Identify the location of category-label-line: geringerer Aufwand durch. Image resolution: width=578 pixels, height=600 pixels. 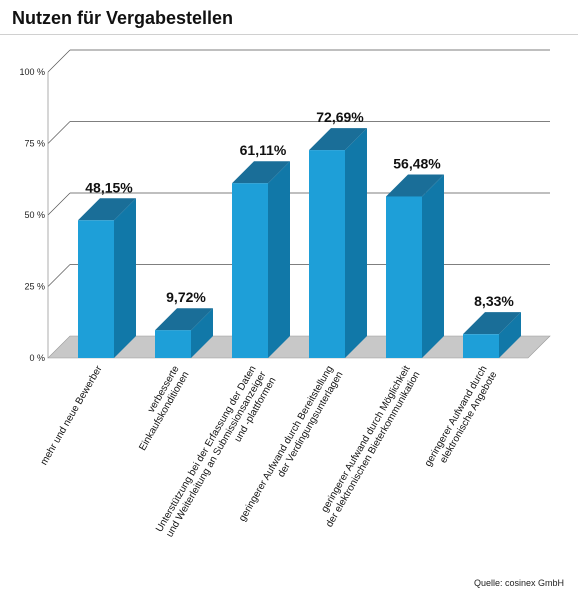
(456, 416).